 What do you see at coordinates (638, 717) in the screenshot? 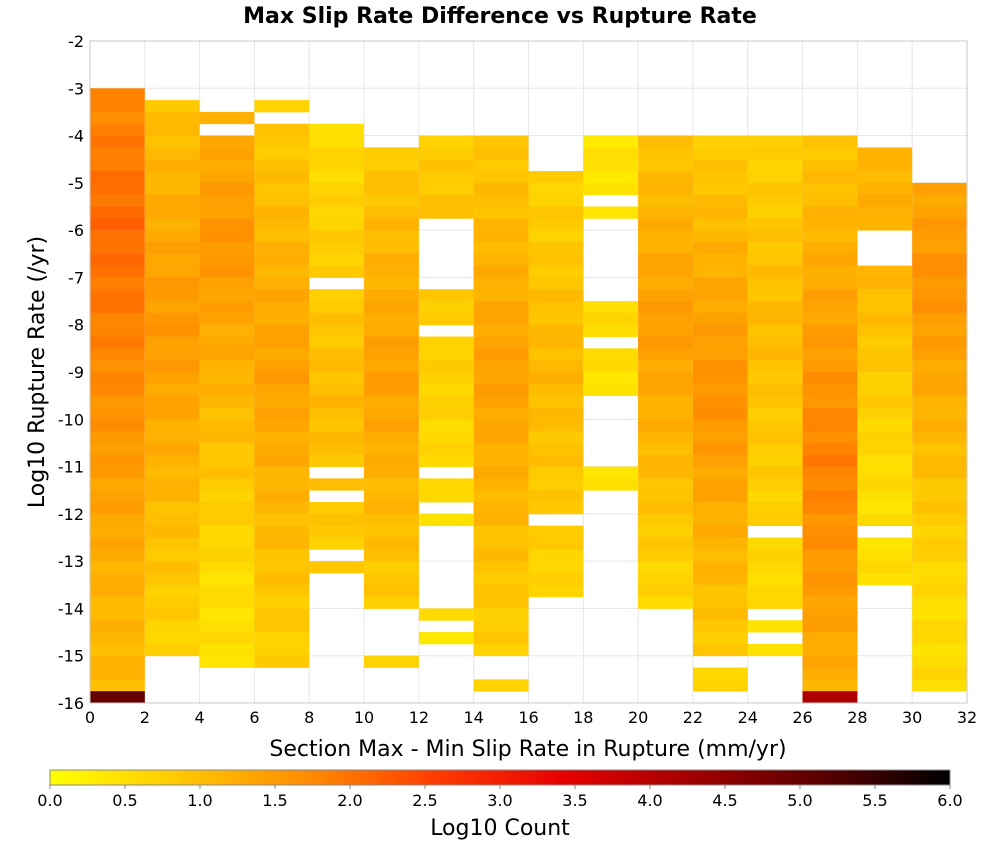
I see `x-tick-label: 20` at bounding box center [638, 717].